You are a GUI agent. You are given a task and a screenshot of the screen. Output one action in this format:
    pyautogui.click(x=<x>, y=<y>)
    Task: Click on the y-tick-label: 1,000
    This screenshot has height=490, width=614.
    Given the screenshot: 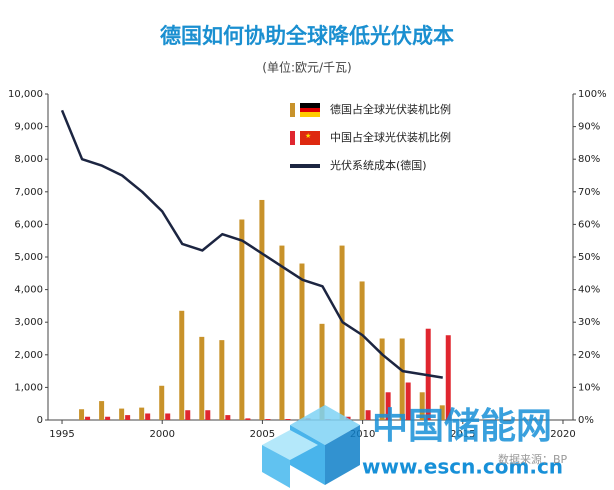 What is the action you would take?
    pyautogui.click(x=28, y=387)
    